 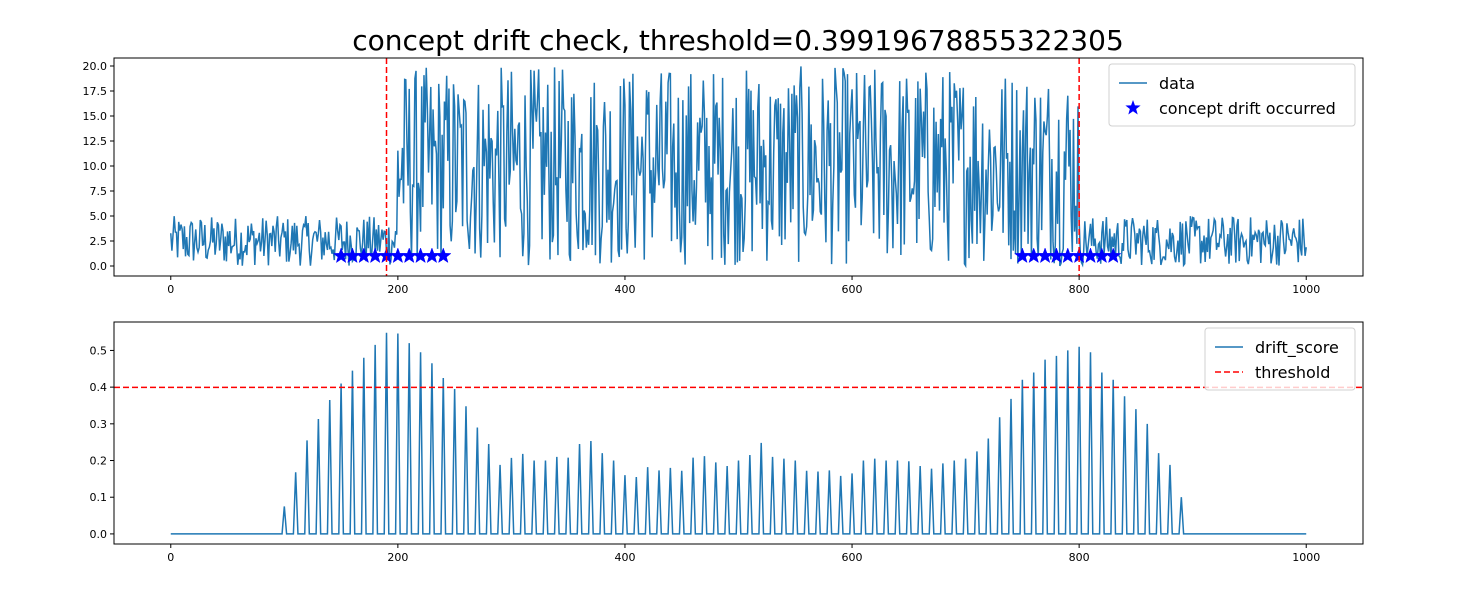 What do you see at coordinates (1247, 108) in the screenshot?
I see `legend-label: concept drift occurred` at bounding box center [1247, 108].